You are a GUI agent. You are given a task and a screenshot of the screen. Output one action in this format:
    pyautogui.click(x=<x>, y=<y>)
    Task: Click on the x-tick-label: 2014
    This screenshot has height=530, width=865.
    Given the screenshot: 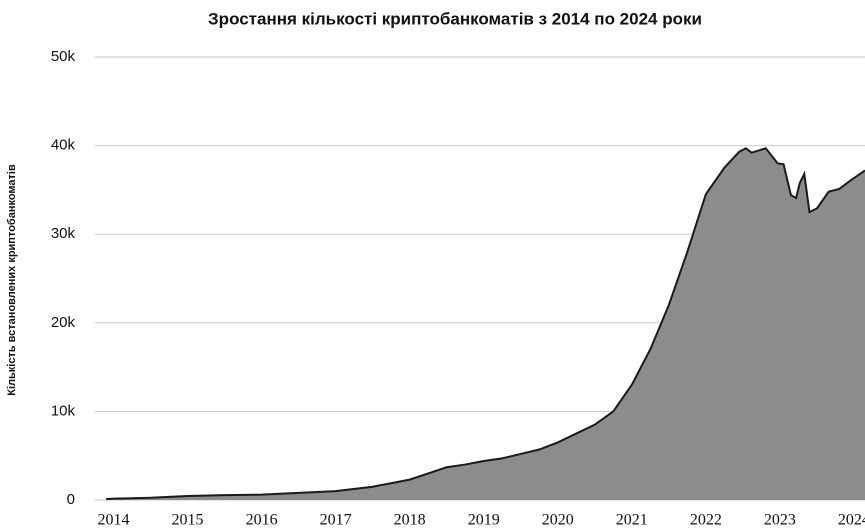 What is the action you would take?
    pyautogui.click(x=114, y=520)
    